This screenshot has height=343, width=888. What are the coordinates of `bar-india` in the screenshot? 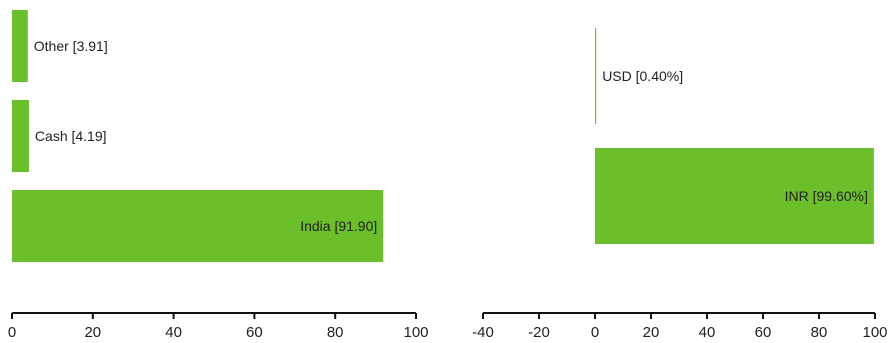 It's located at (198, 226).